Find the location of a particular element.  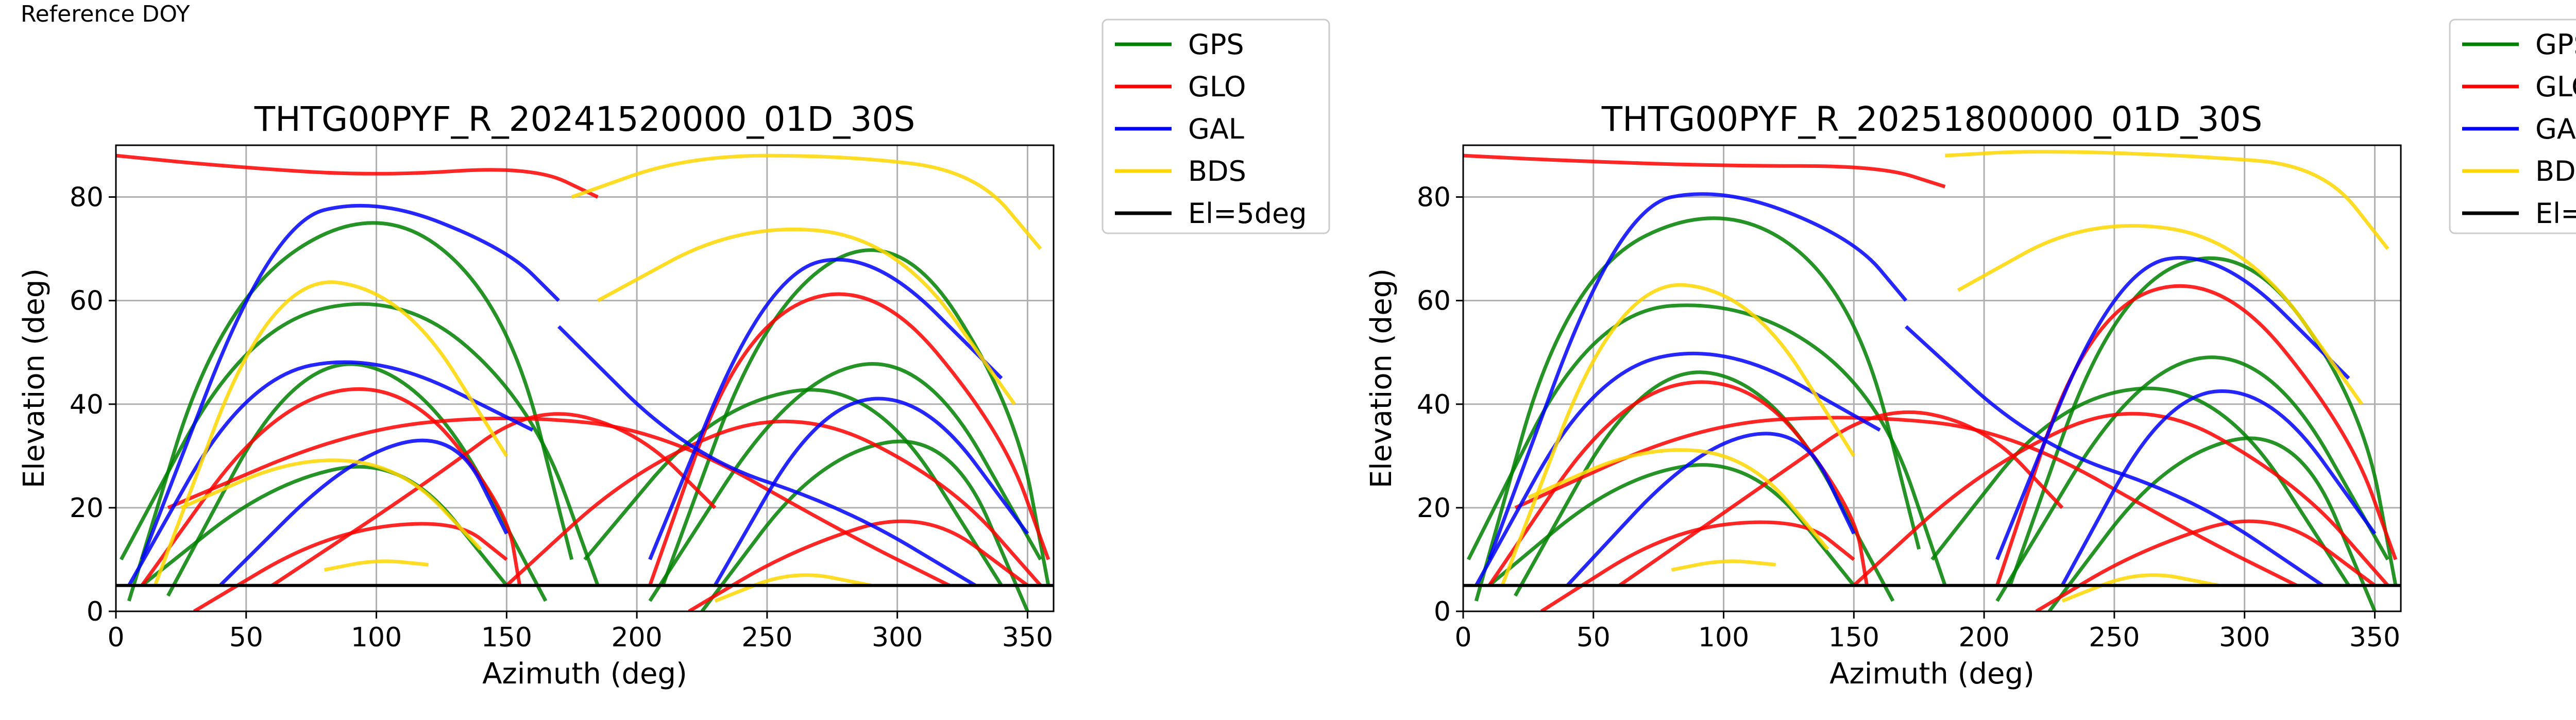

chart-title: THTG00PYF_R_20251800000_01D_30S is located at coordinates (1931, 119).